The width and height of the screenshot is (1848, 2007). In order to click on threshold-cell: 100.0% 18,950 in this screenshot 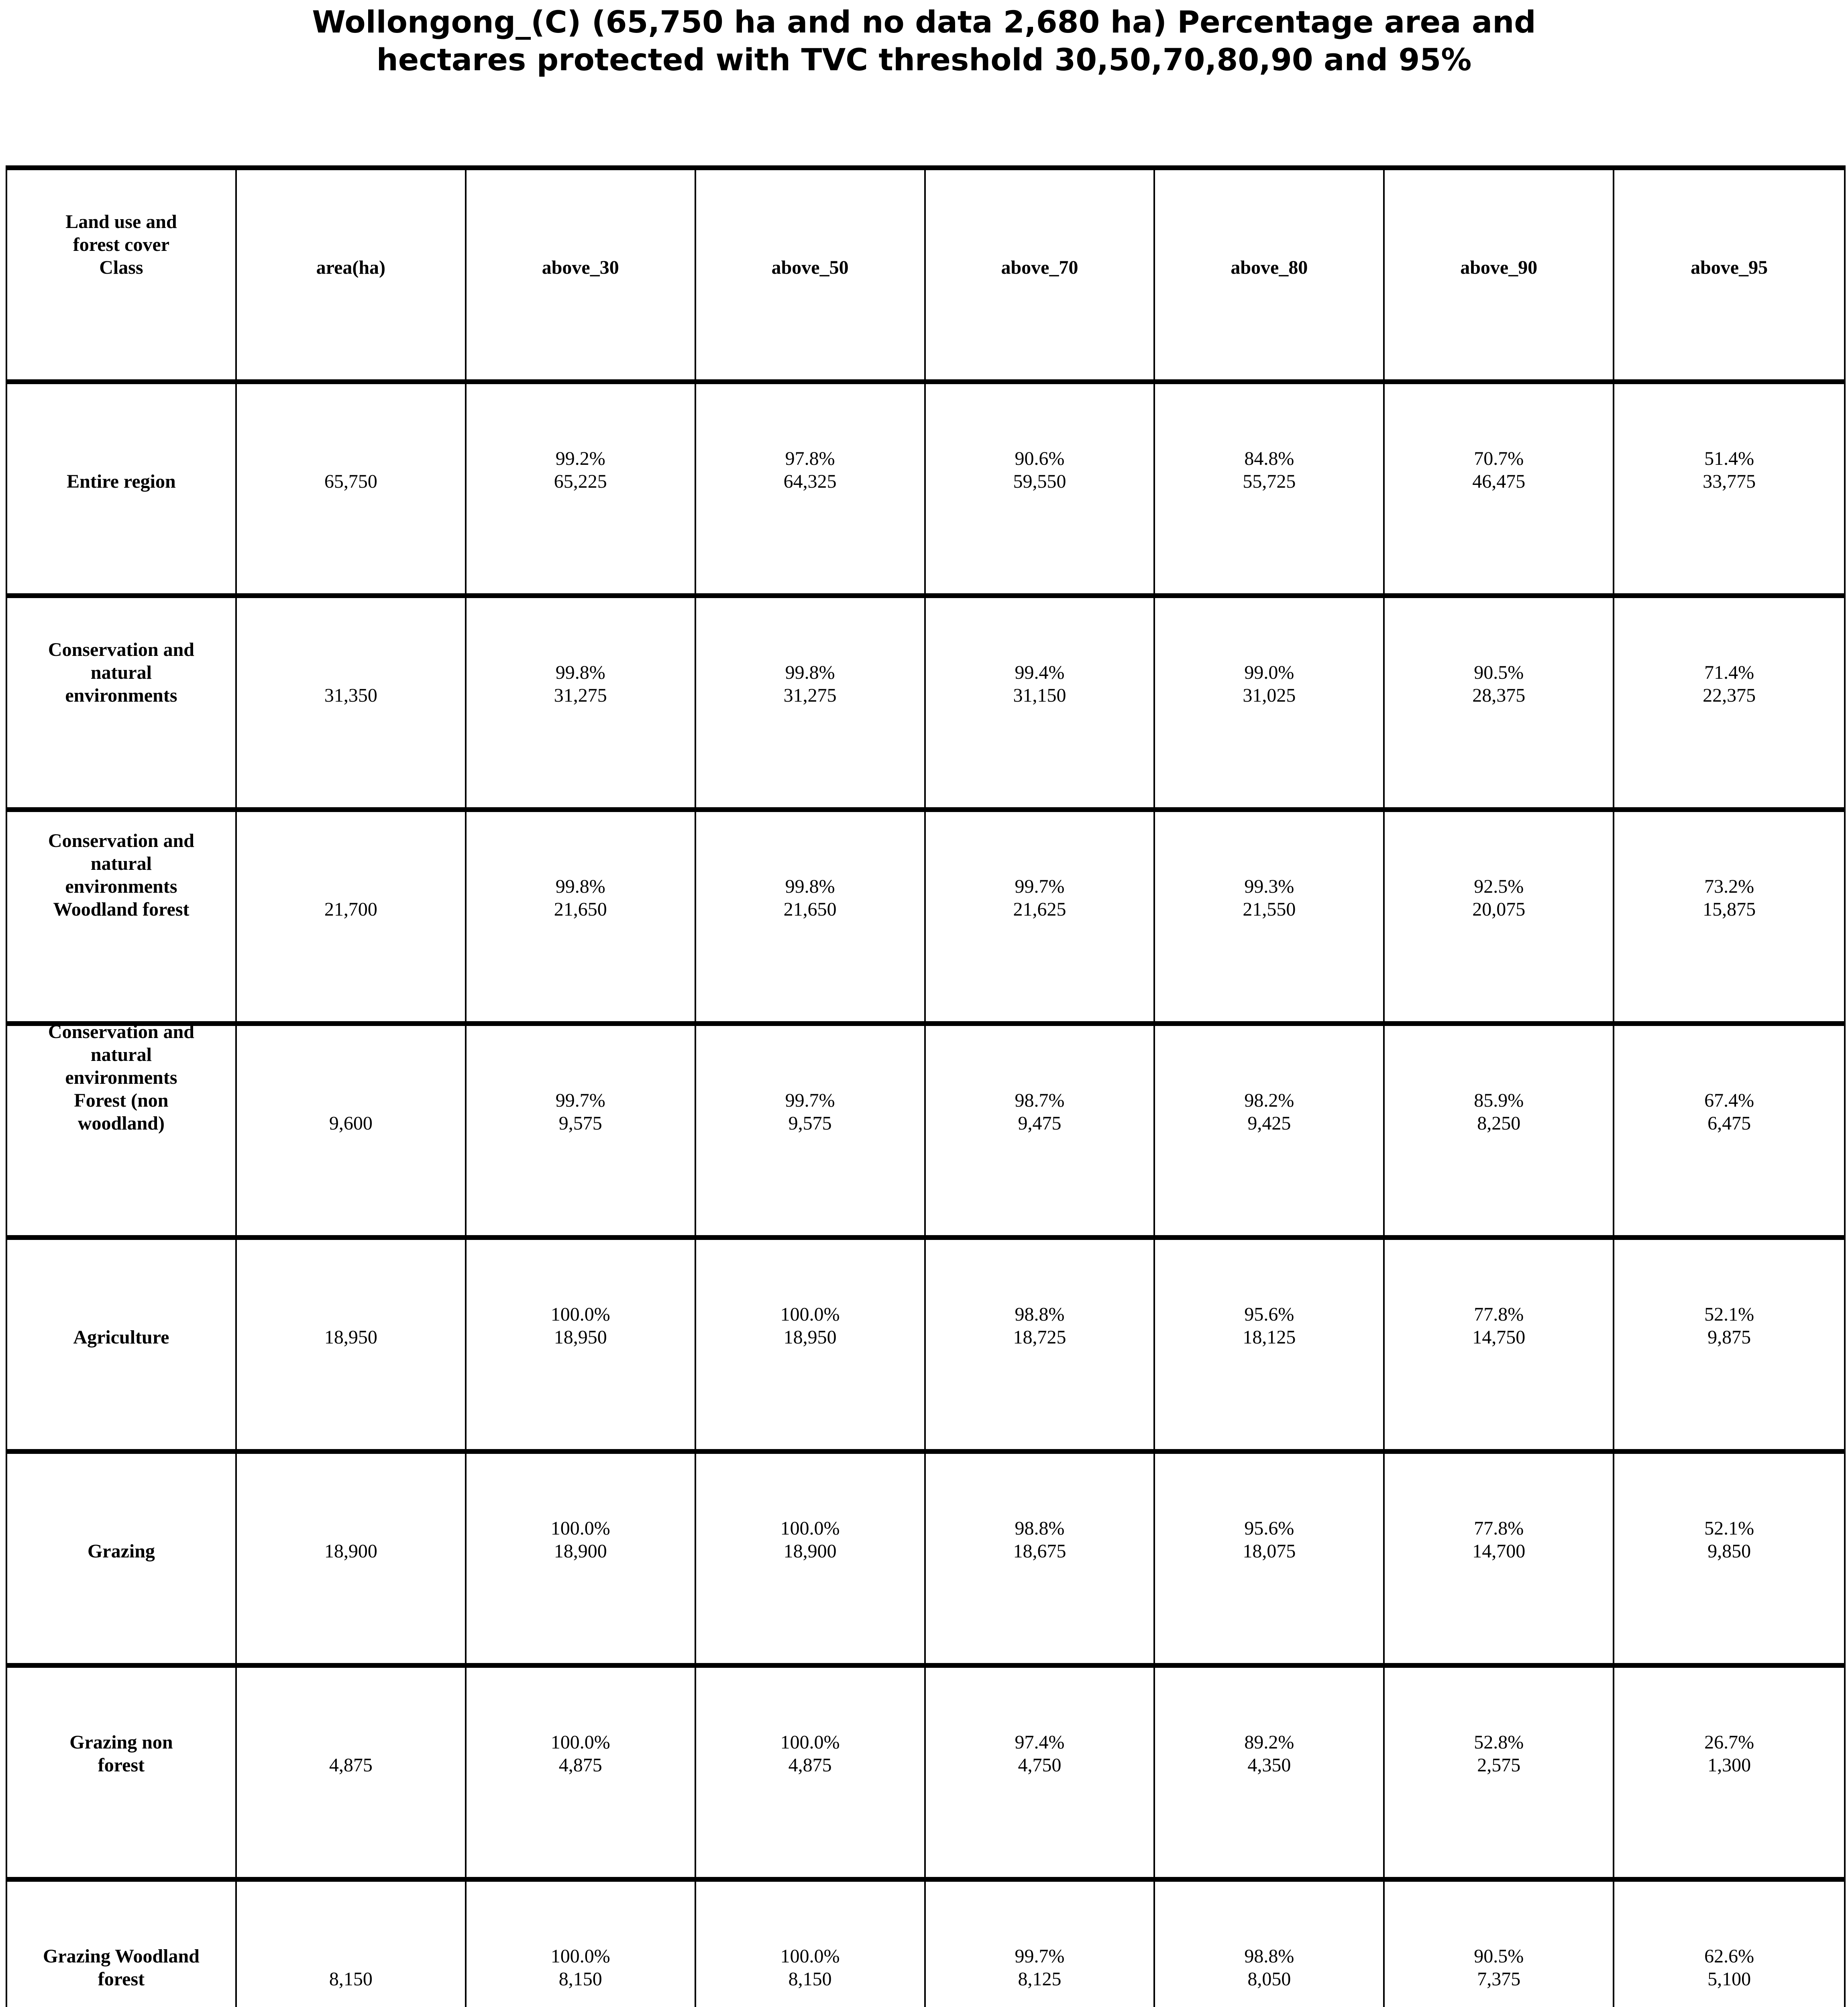, I will do `click(811, 1344)`.